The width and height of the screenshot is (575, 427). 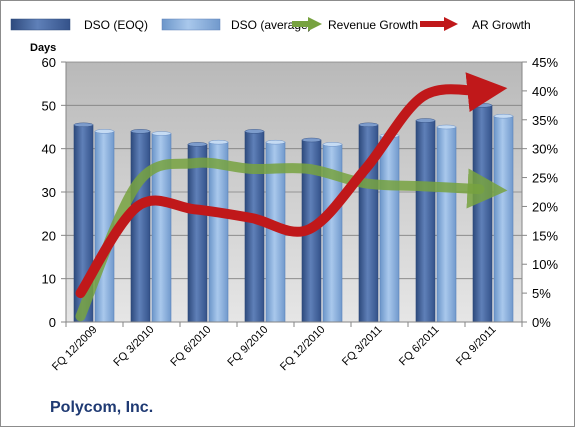 What do you see at coordinates (49, 149) in the screenshot?
I see `y-tick-label: 40` at bounding box center [49, 149].